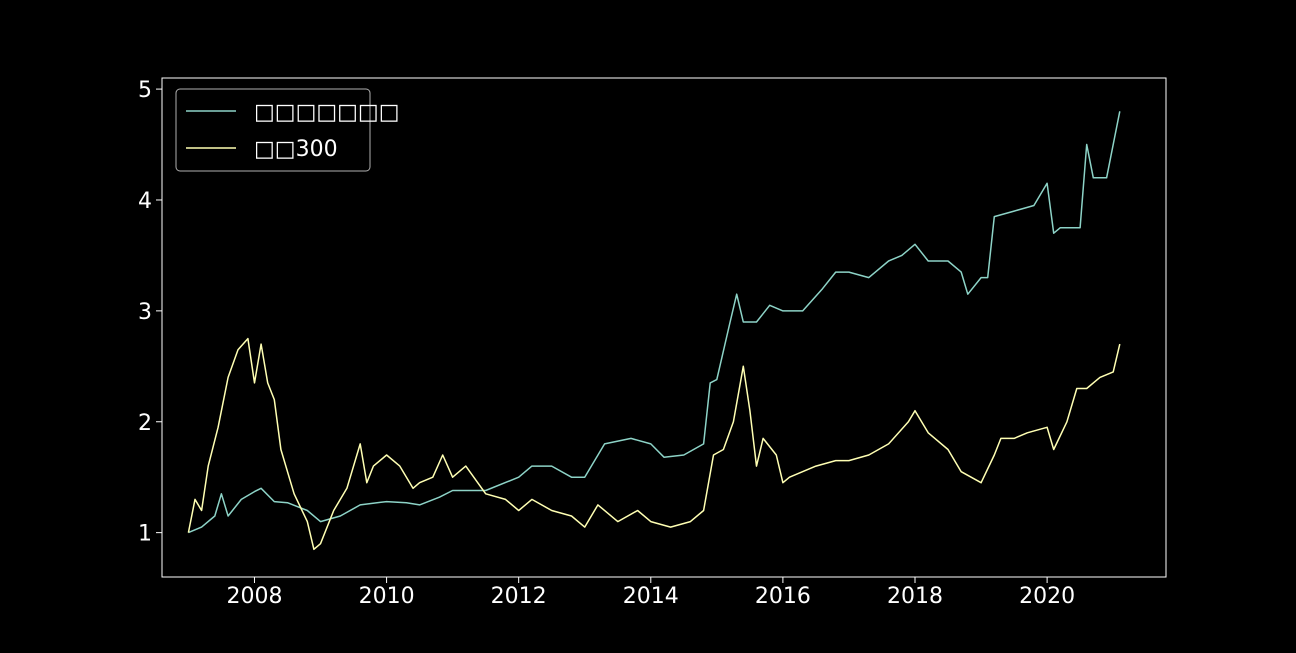 The image size is (1296, 653). What do you see at coordinates (145, 90) in the screenshot?
I see `y-tick-label-5: 5` at bounding box center [145, 90].